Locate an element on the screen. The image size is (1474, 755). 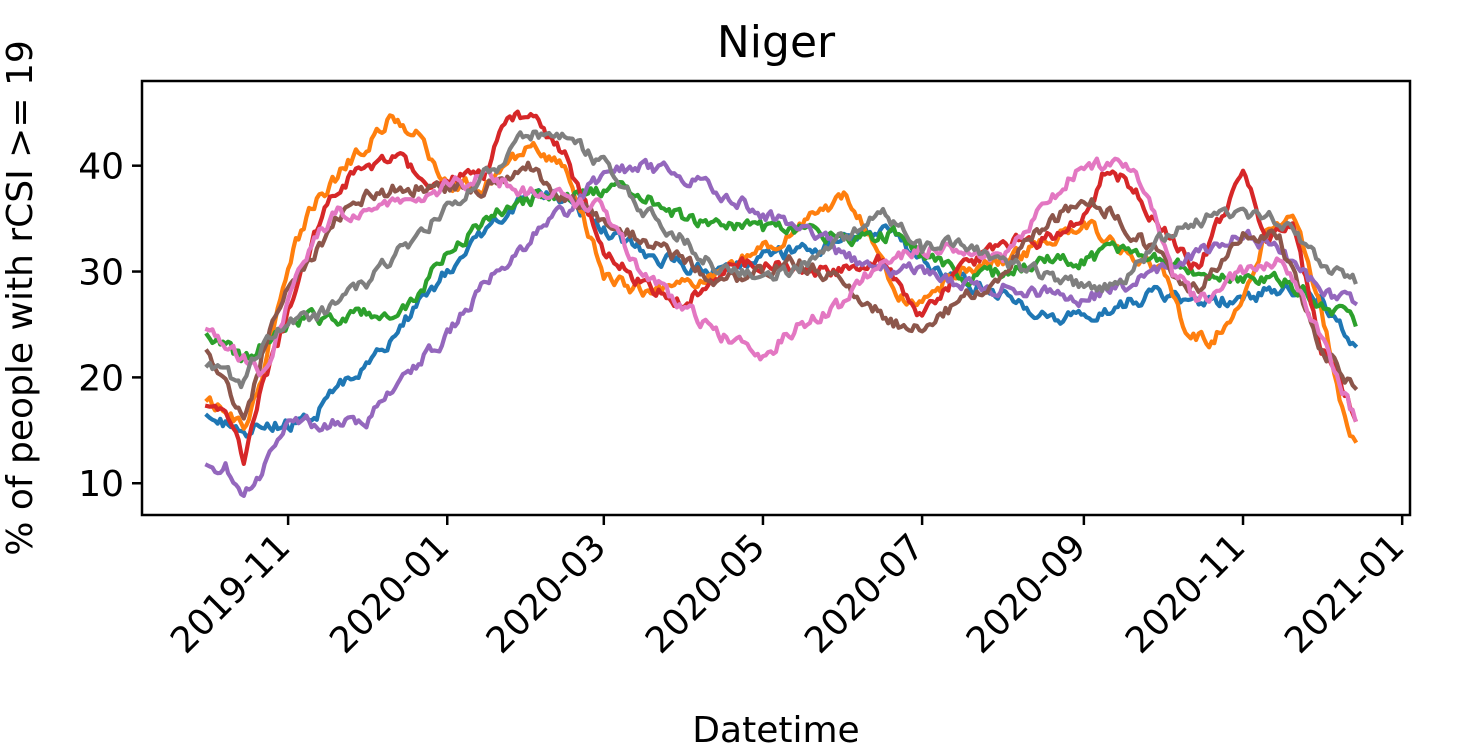
x-tick-label: 2020-09 is located at coordinates (1026, 593).